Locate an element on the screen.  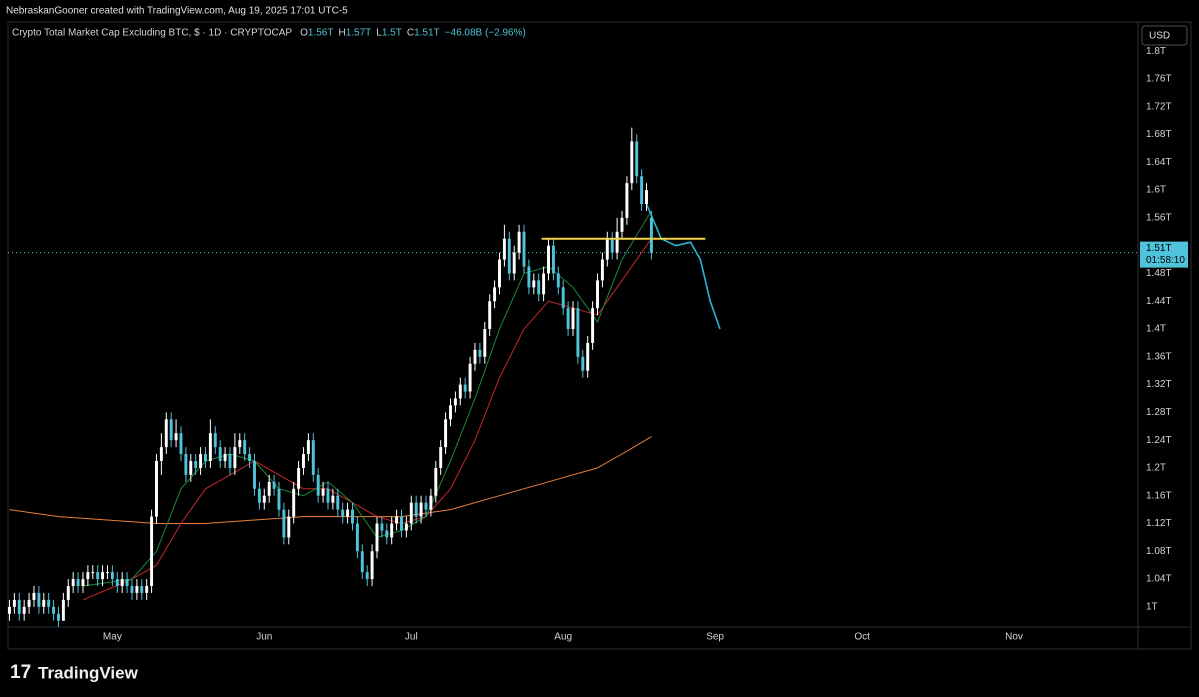
y-tick-label: 1.76T is located at coordinates (1159, 79).